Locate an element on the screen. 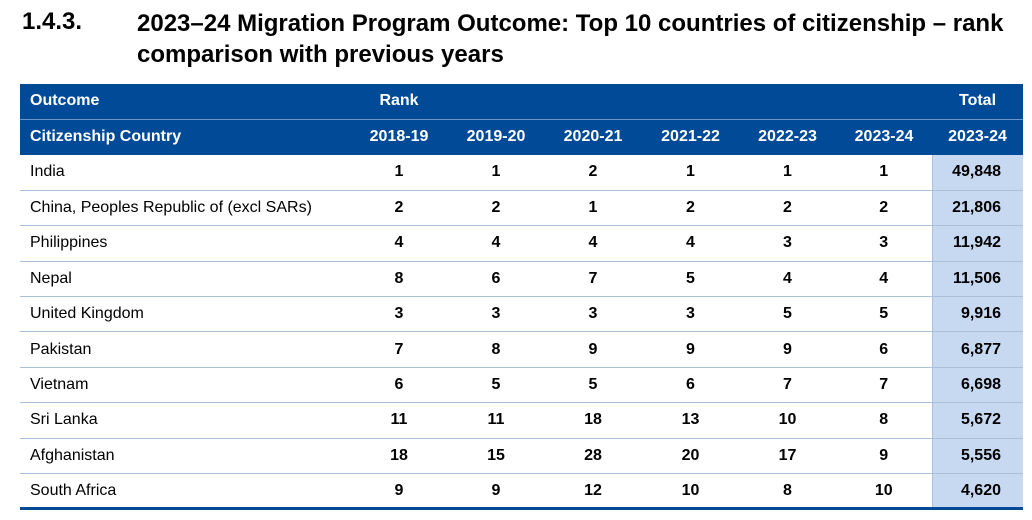 The height and width of the screenshot is (520, 1032). header-row-outcome: Outcome Rank Total is located at coordinates (521, 101).